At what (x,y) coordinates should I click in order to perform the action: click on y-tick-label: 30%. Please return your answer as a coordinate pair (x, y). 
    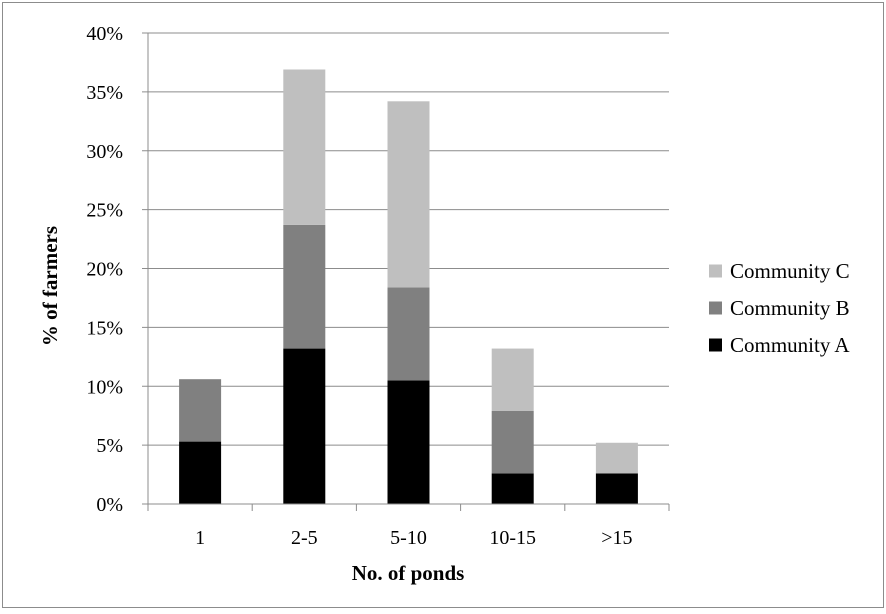
    Looking at the image, I should click on (104, 152).